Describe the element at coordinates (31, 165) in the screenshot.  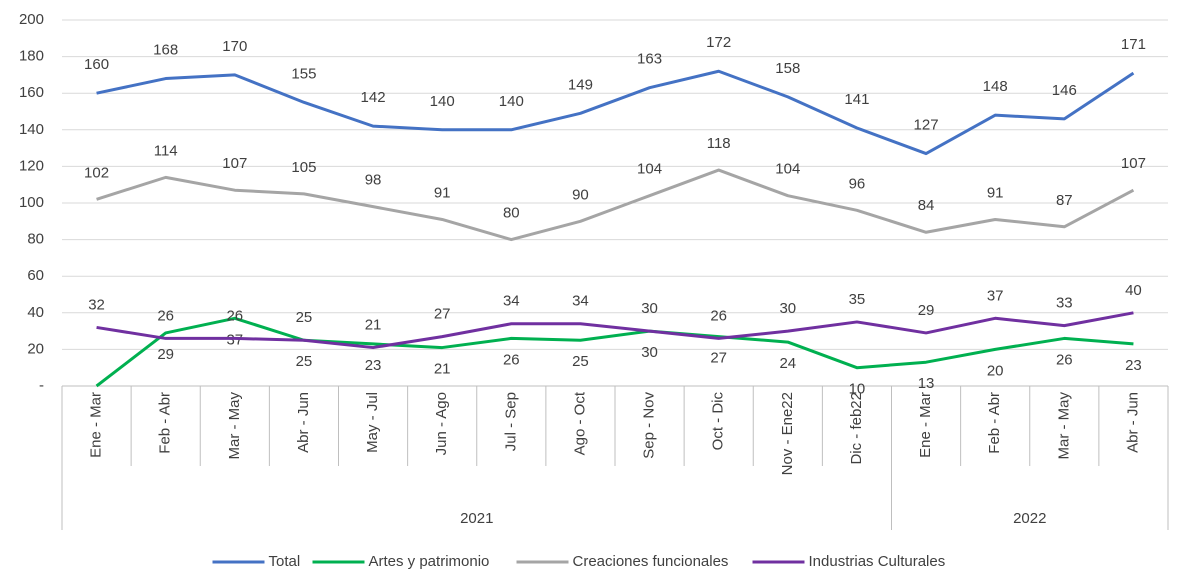
I see `y-tick-label: 120` at that location.